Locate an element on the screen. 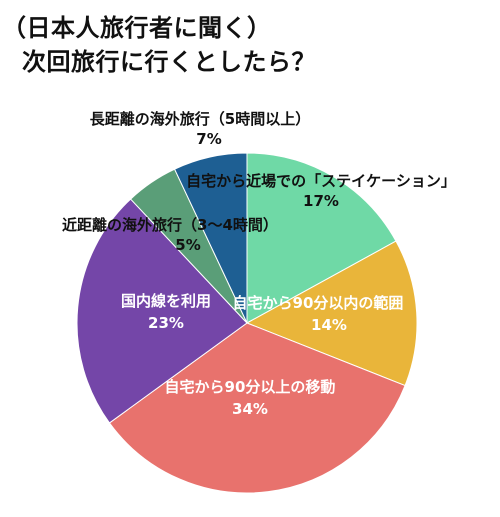  slice-value-label-0: 17% is located at coordinates (321, 201).